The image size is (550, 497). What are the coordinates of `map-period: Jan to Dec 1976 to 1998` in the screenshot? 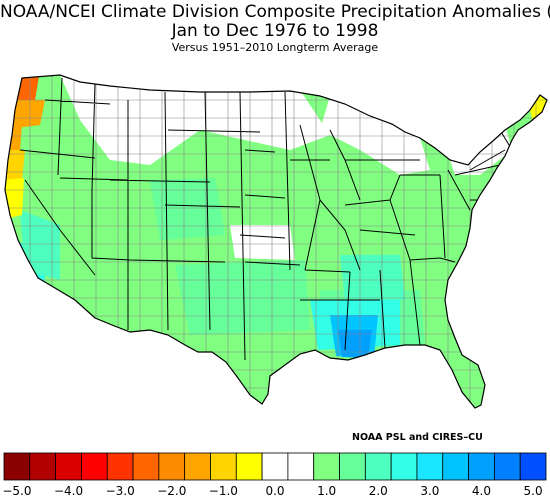 It's located at (275, 31).